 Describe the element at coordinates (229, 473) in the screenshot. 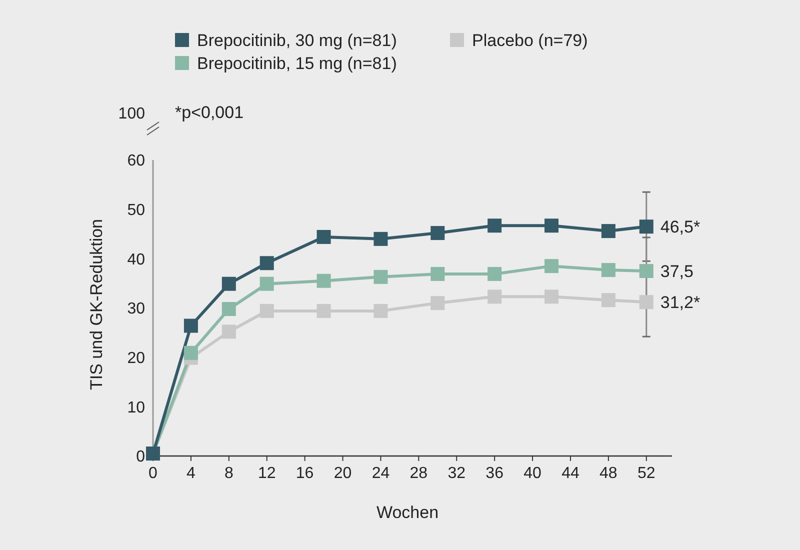

I see `x-tick-label: 8` at that location.